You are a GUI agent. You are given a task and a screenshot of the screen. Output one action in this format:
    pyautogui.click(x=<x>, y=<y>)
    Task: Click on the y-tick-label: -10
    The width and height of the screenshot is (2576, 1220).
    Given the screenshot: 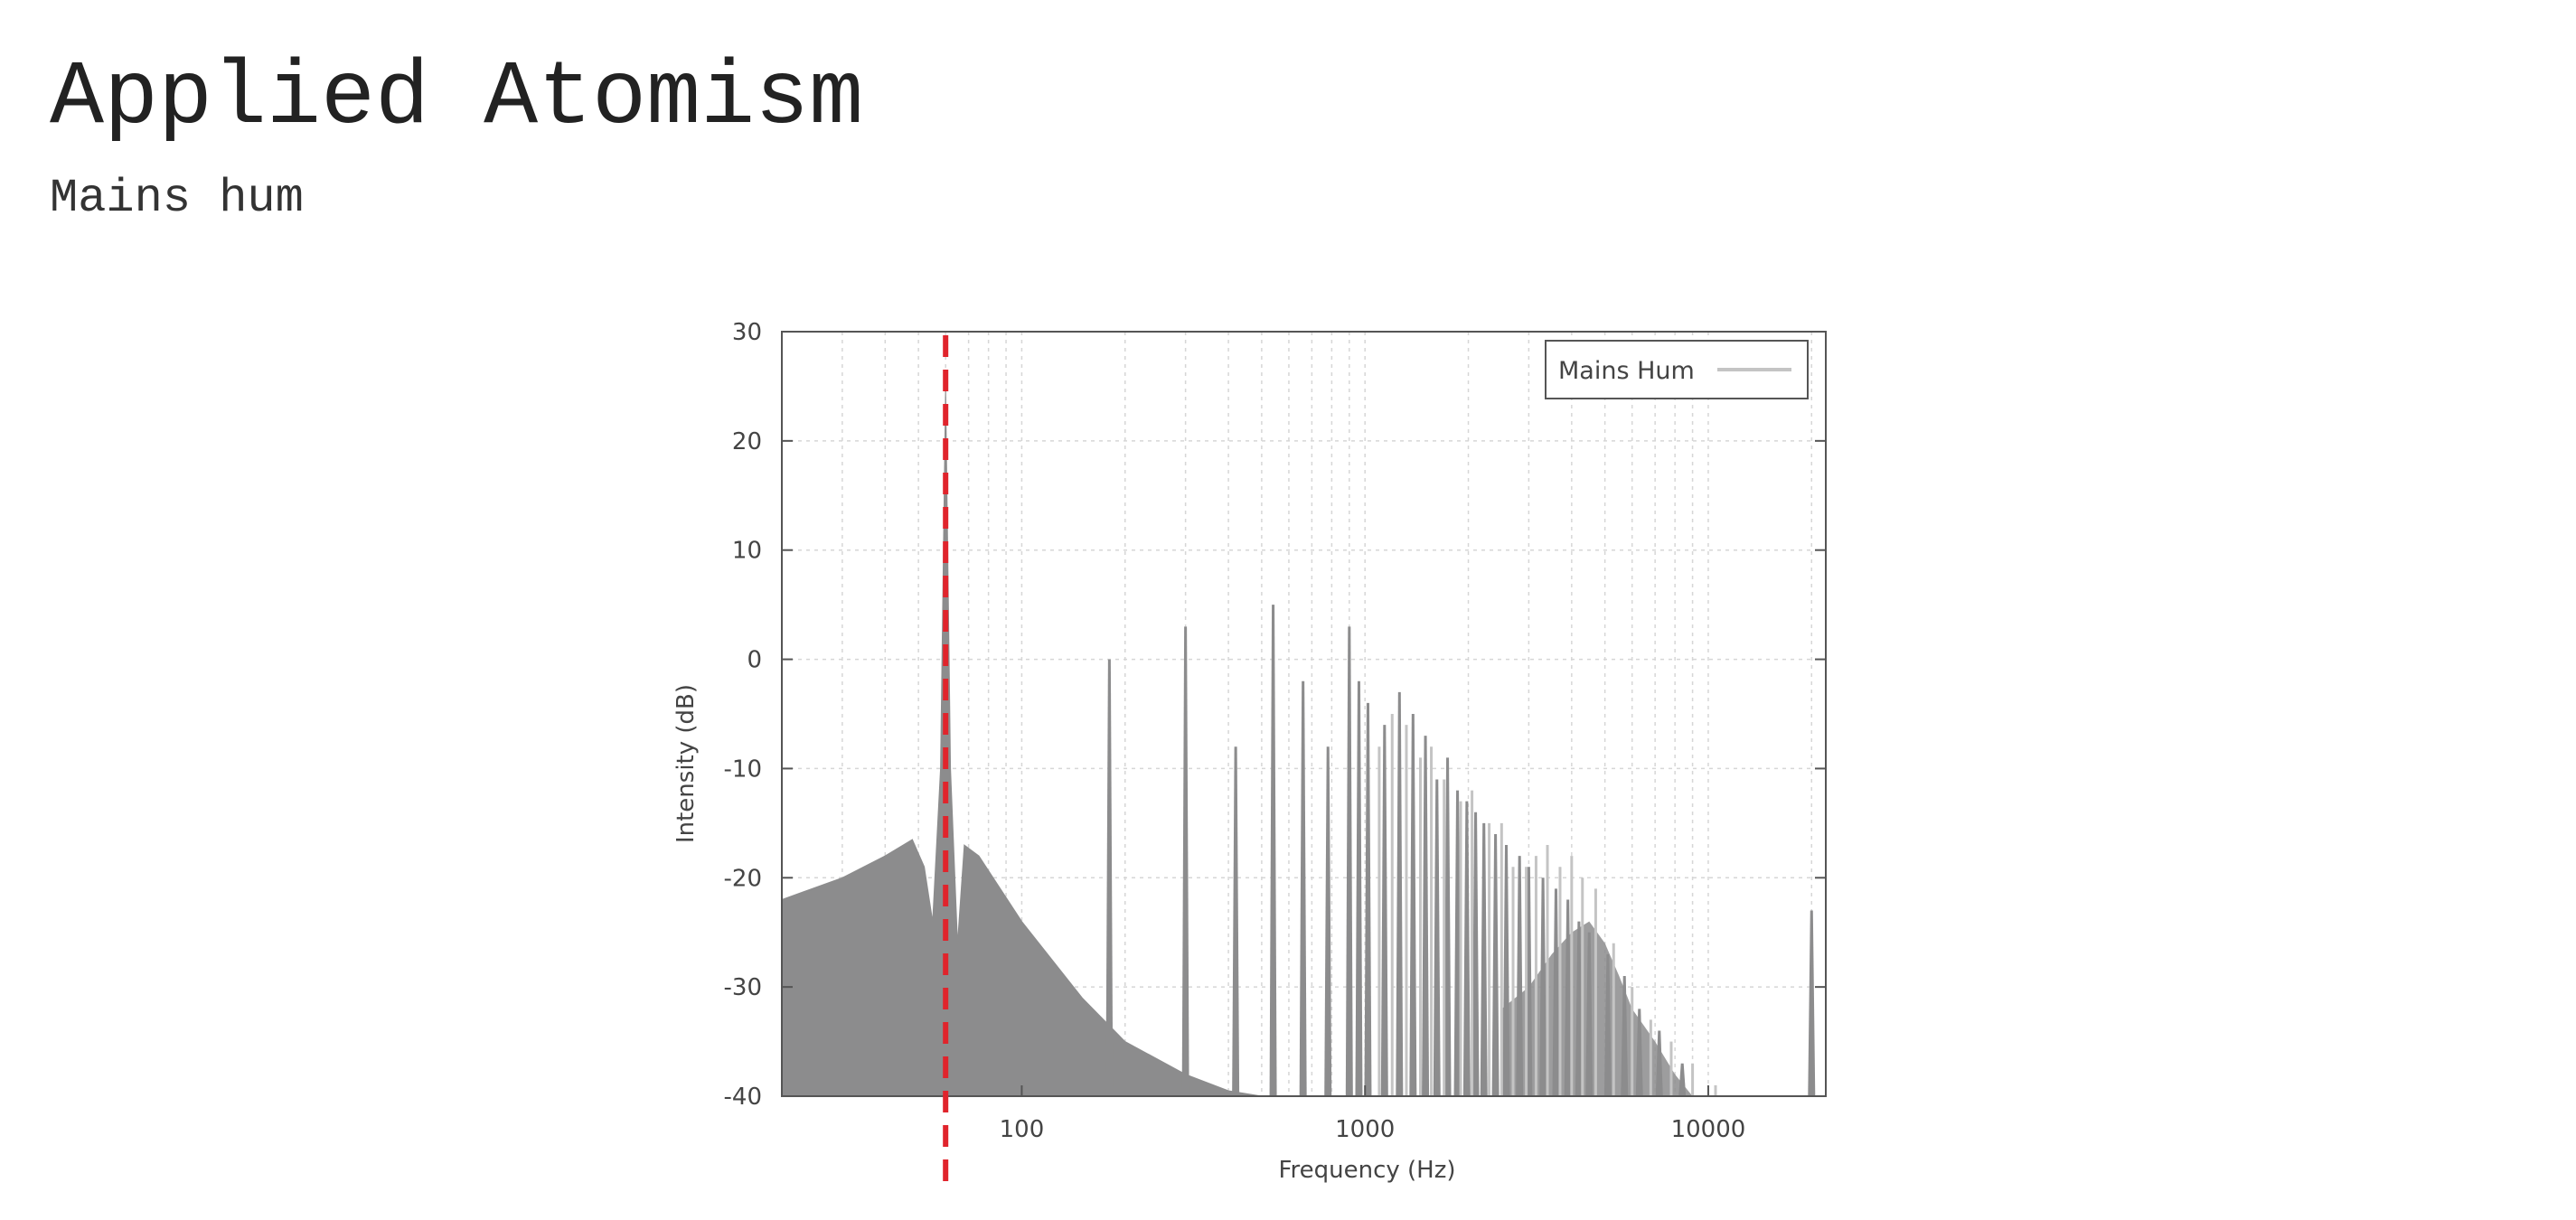 What is the action you would take?
    pyautogui.click(x=743, y=769)
    